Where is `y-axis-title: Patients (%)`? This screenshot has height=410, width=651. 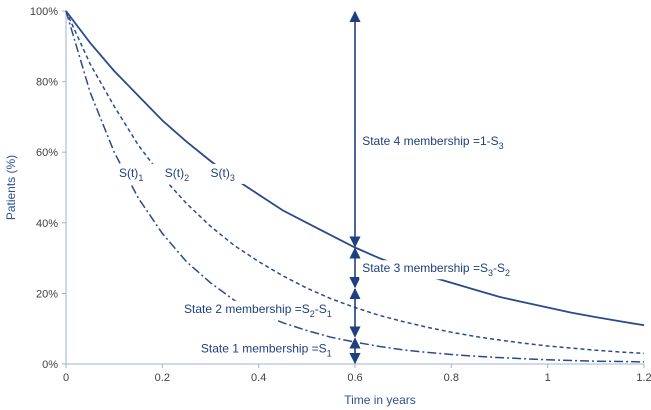
y-axis-title: Patients (%) is located at coordinates (11, 187).